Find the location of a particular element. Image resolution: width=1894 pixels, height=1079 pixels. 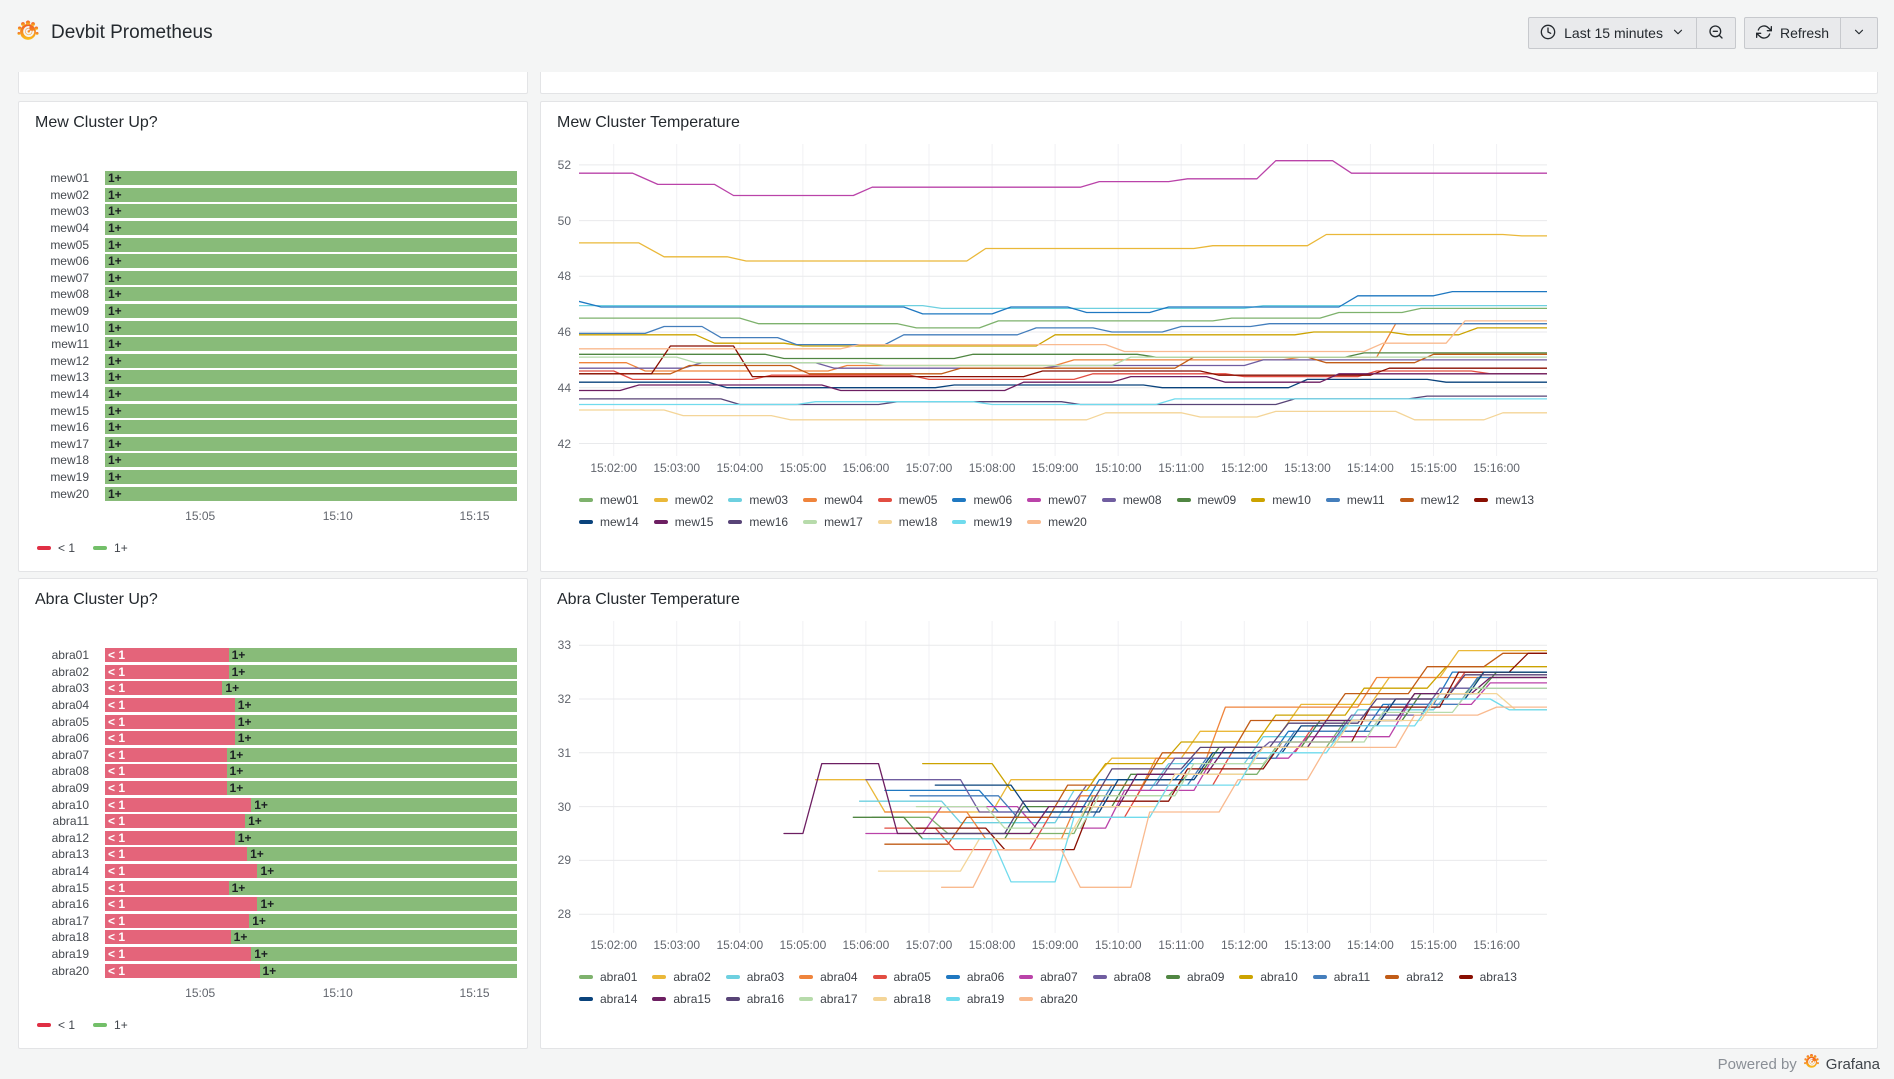

panel-title: Abra Cluster Up? is located at coordinates (96, 599).